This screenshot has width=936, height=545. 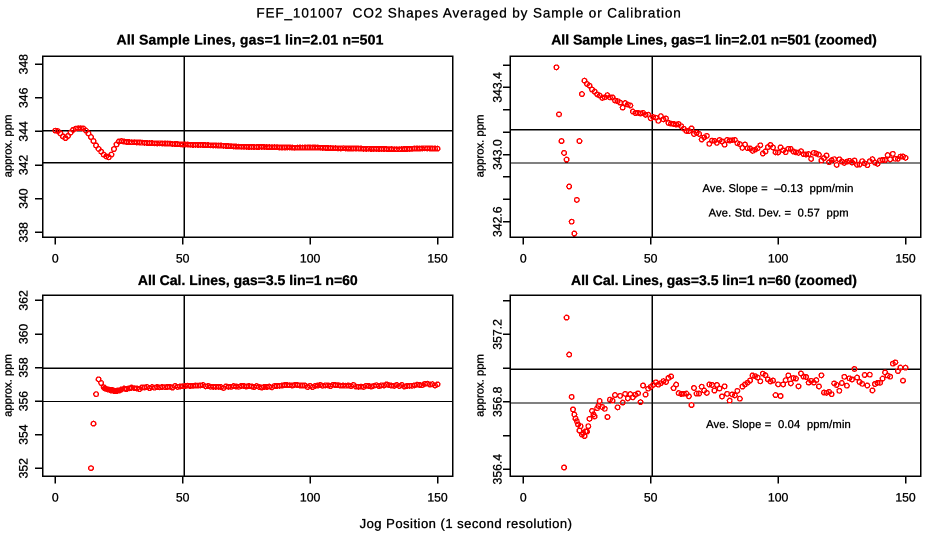 I want to click on svg-text: 356, so click(x=23, y=401).